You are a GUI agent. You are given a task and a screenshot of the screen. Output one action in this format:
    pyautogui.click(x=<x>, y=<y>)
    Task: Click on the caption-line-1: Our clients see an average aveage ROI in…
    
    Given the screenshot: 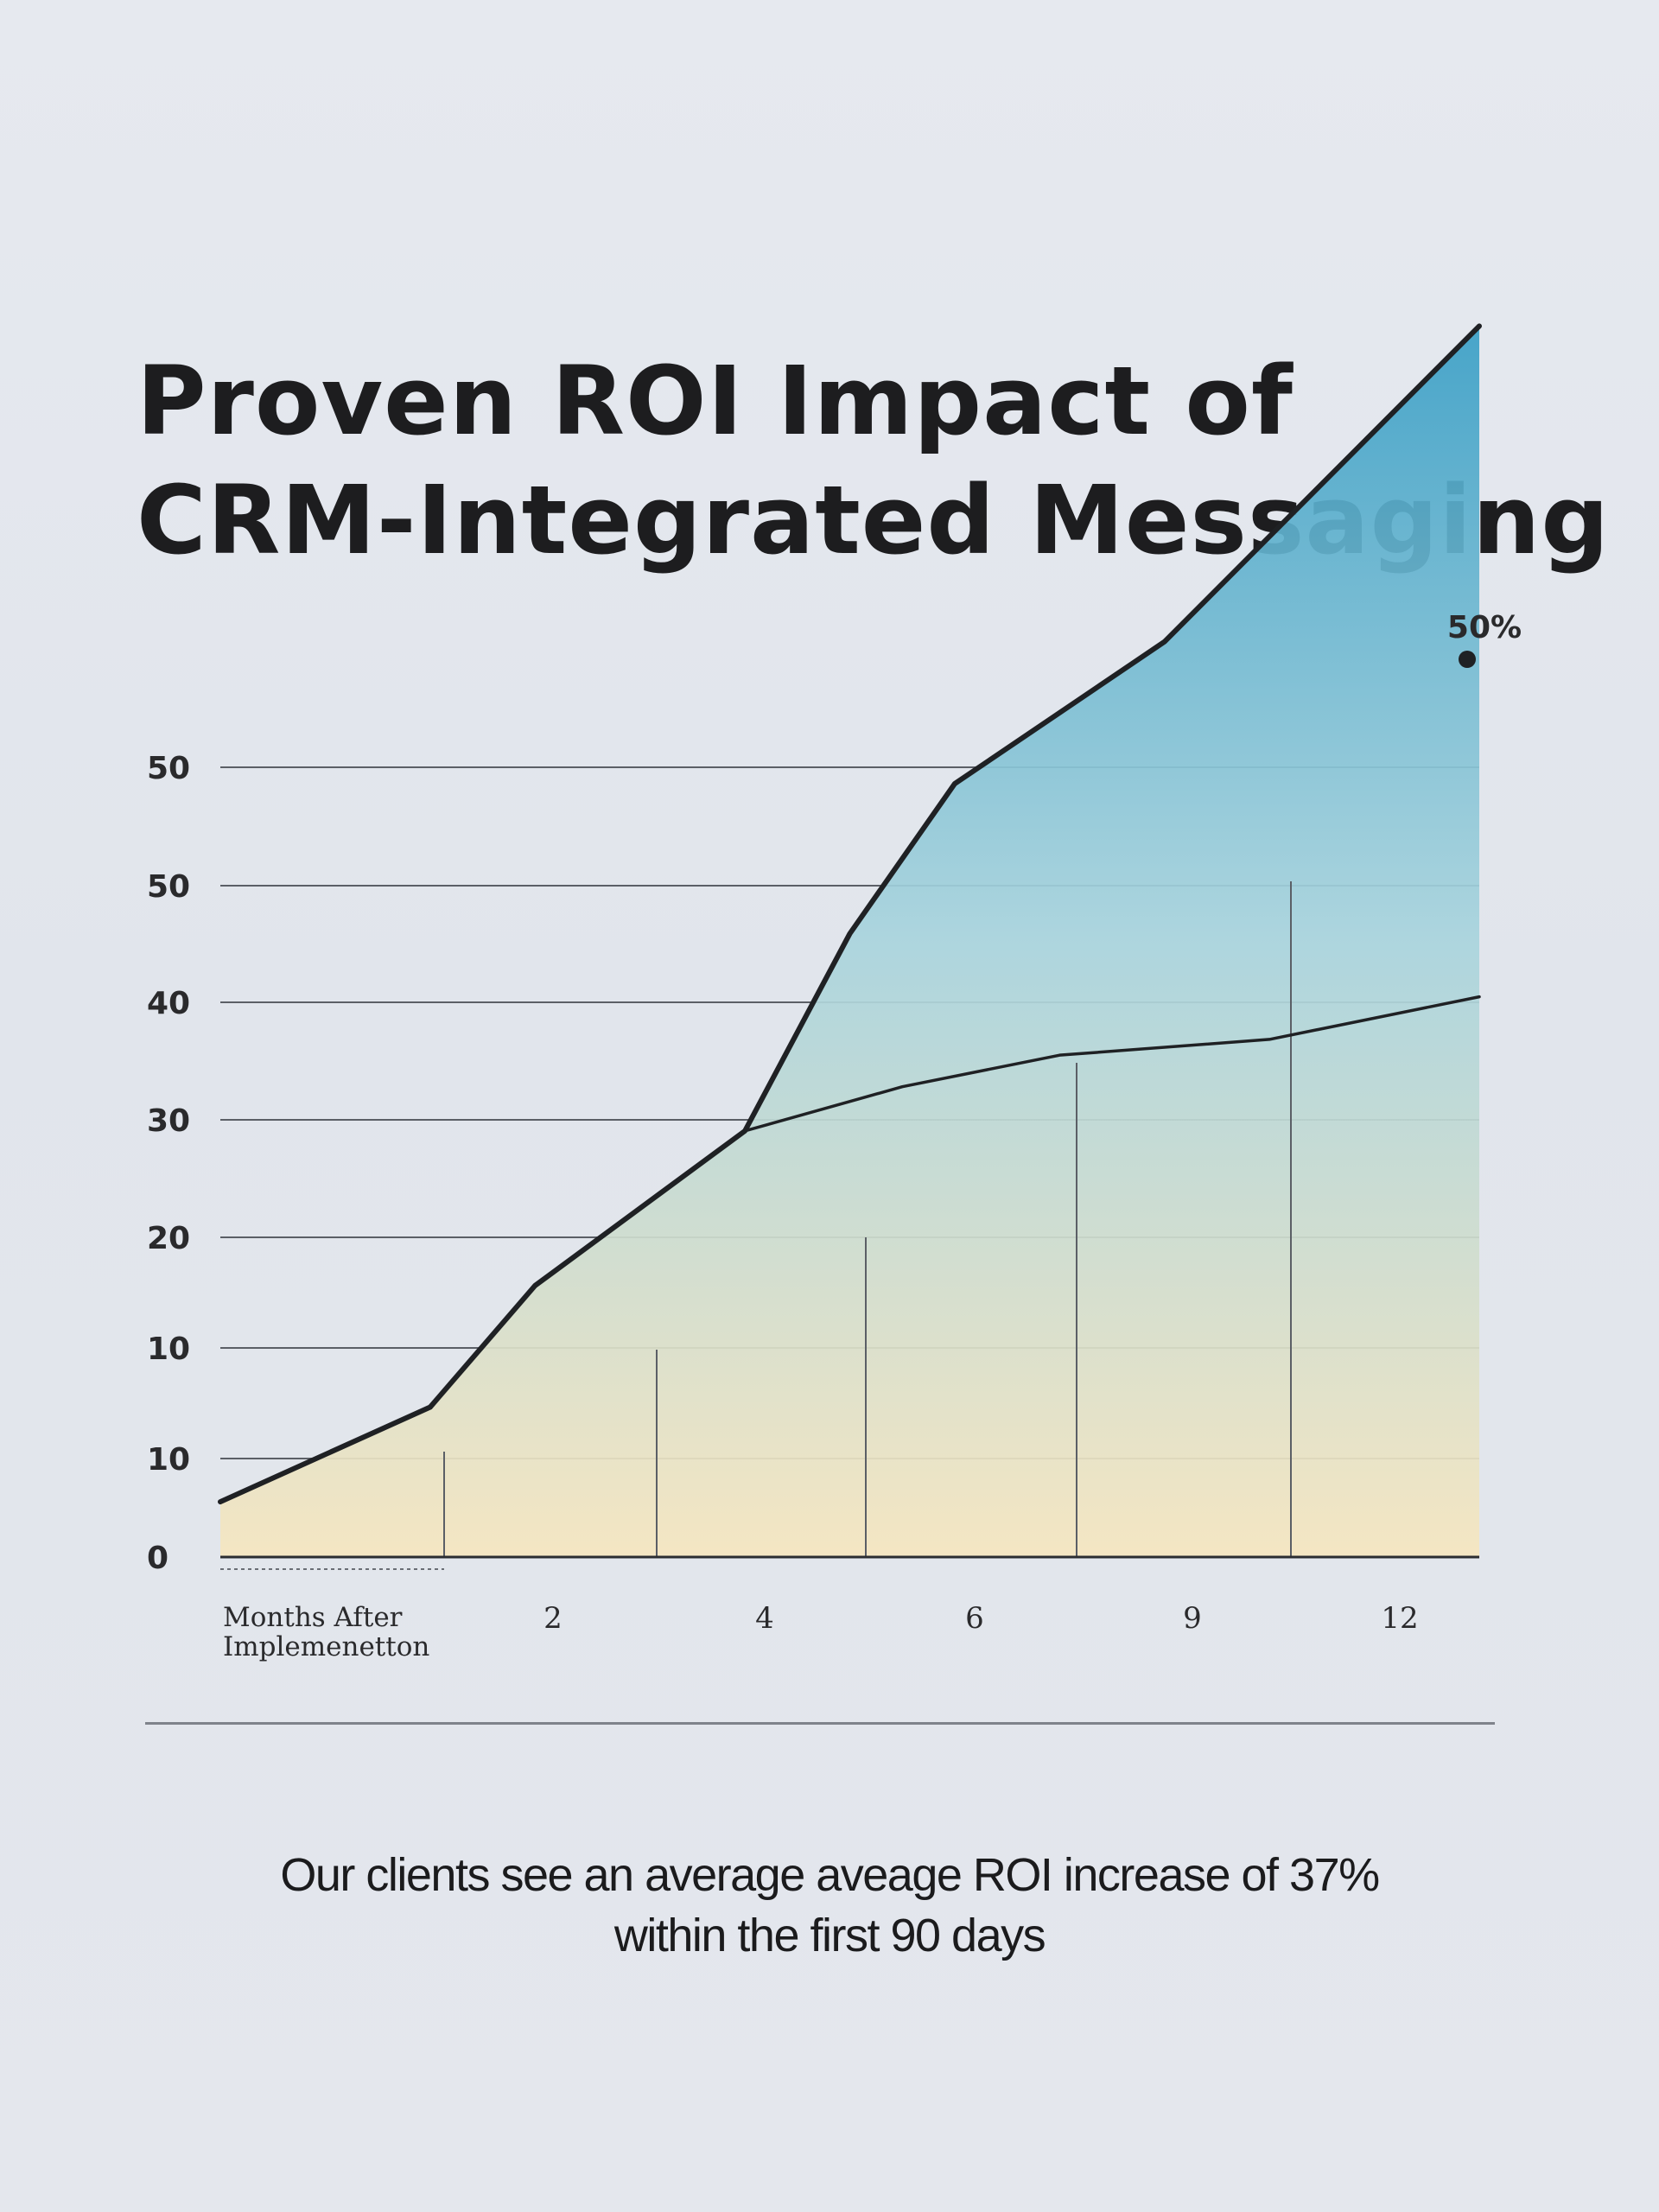 What is the action you would take?
    pyautogui.click(x=830, y=1875)
    